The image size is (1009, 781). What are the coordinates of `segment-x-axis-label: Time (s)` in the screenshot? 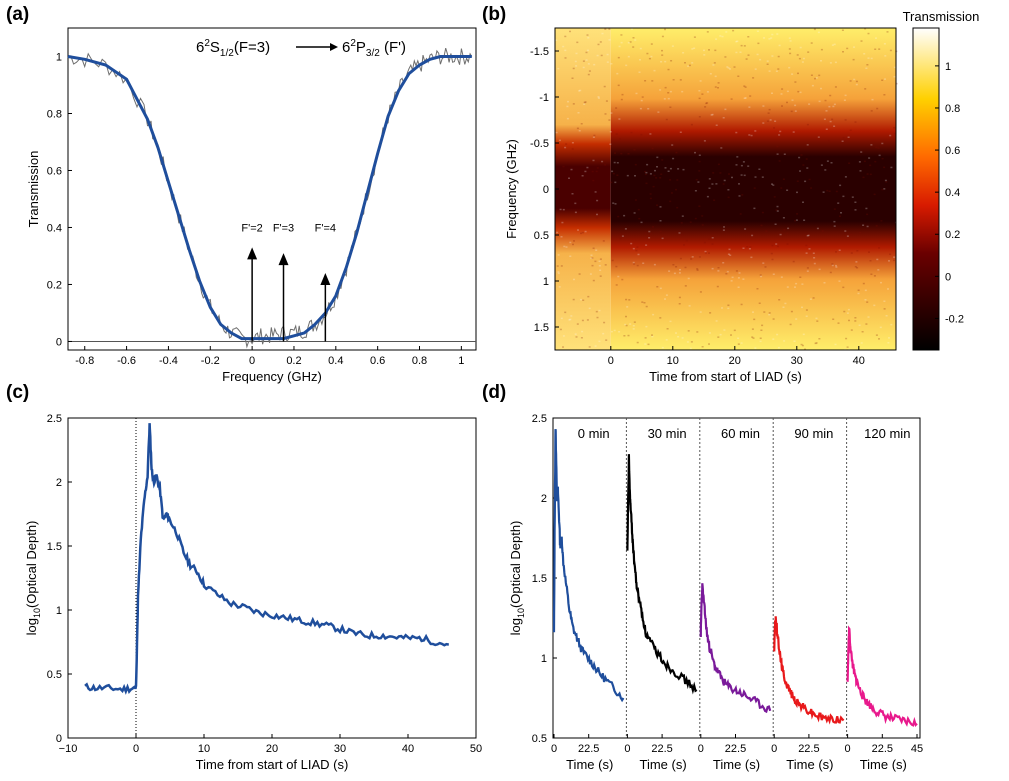 It's located at (589, 764).